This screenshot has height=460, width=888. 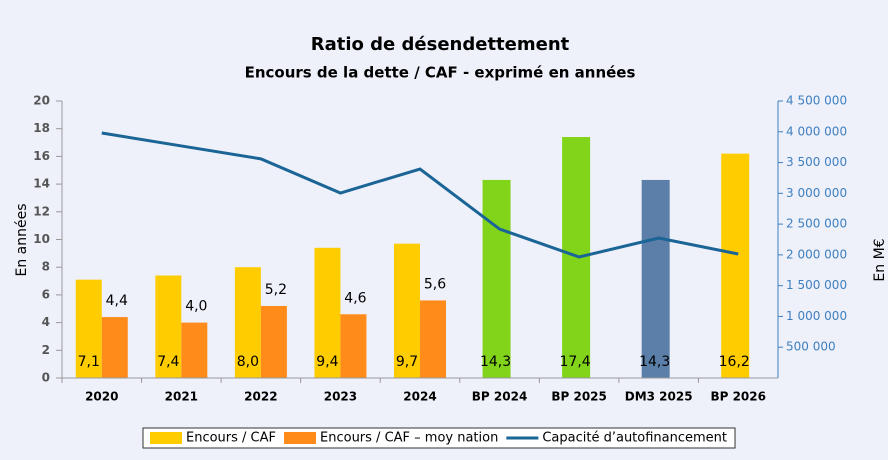 What do you see at coordinates (579, 397) in the screenshot?
I see `x-tick-label: BP 2025` at bounding box center [579, 397].